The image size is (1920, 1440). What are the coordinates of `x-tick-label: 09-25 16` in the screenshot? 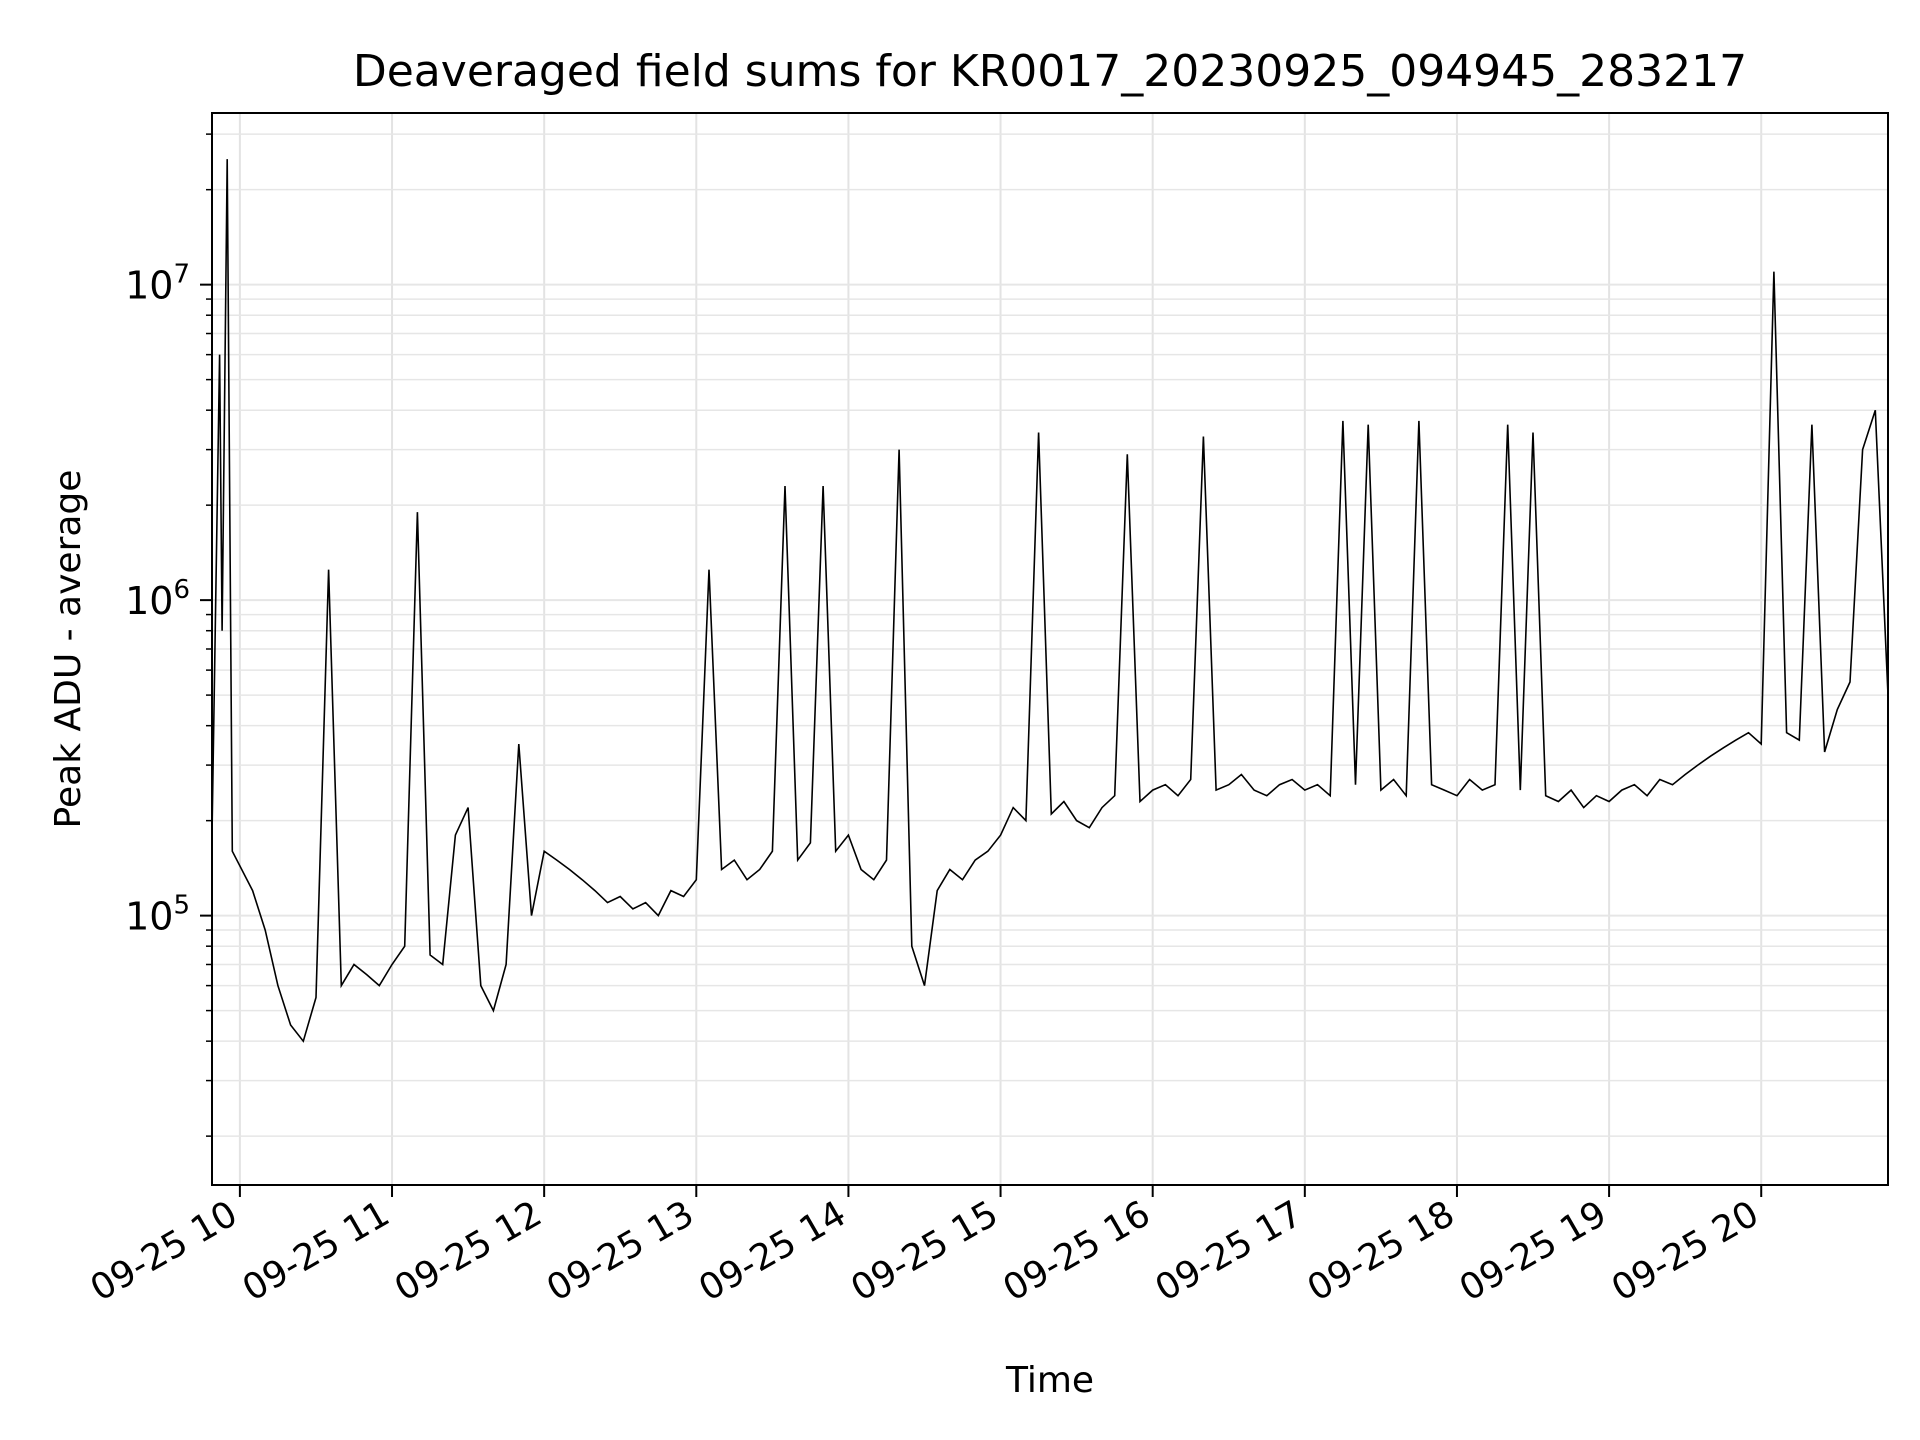 It's located at (1077, 1251).